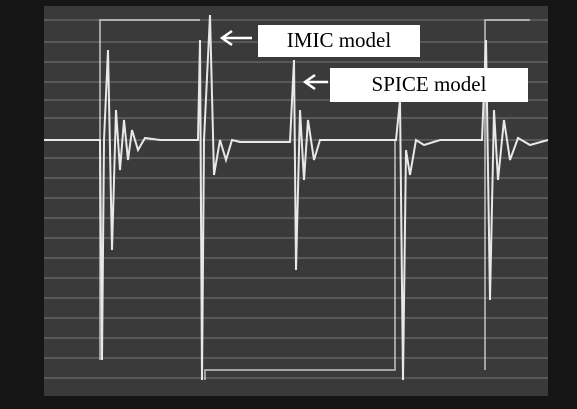 This screenshot has height=409, width=577. What do you see at coordinates (273, 60) in the screenshot?
I see `arrows` at bounding box center [273, 60].